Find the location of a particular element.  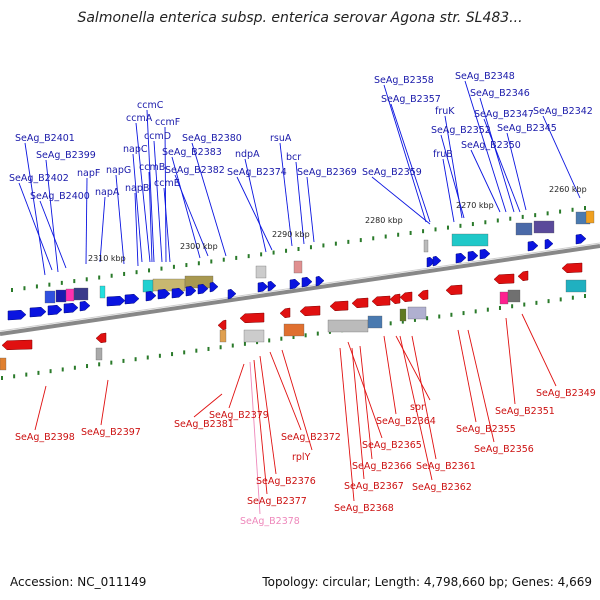

forward-gene-label: napC is located at coordinates (135, 149).